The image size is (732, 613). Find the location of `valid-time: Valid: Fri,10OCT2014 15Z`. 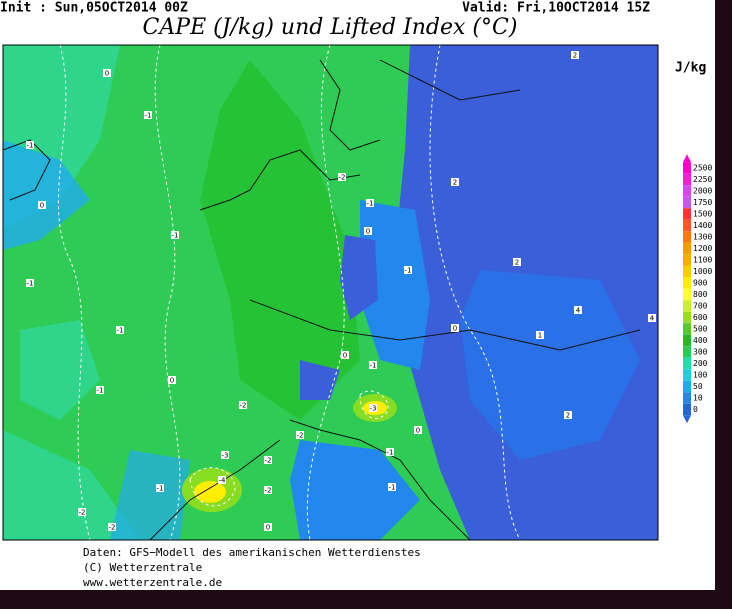

valid-time: Valid: Fri,10OCT2014 15Z is located at coordinates (556, 8).